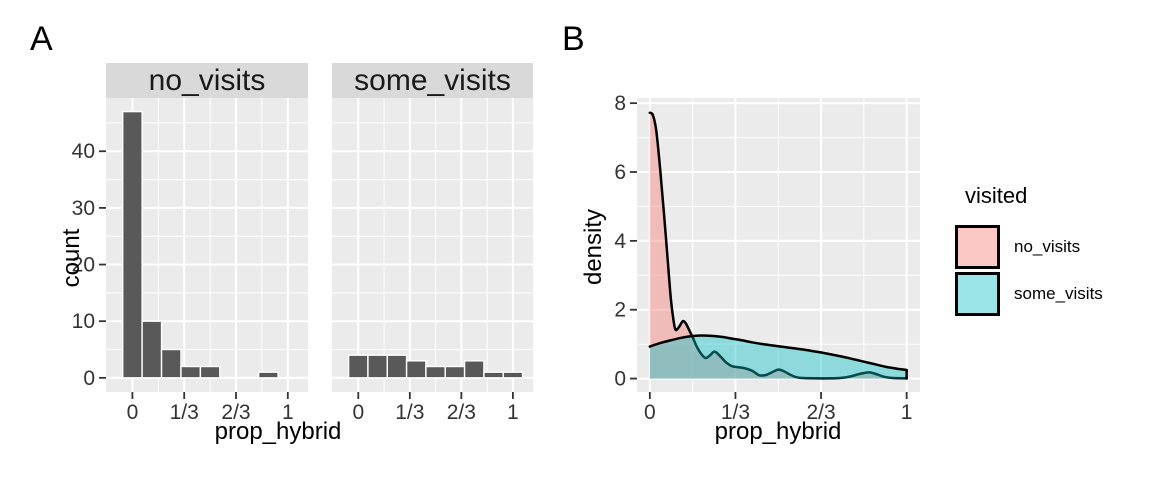 Image resolution: width=1152 pixels, height=480 pixels. What do you see at coordinates (778, 431) in the screenshot?
I see `panel-b-x-axis-title: prop_hybrid` at bounding box center [778, 431].